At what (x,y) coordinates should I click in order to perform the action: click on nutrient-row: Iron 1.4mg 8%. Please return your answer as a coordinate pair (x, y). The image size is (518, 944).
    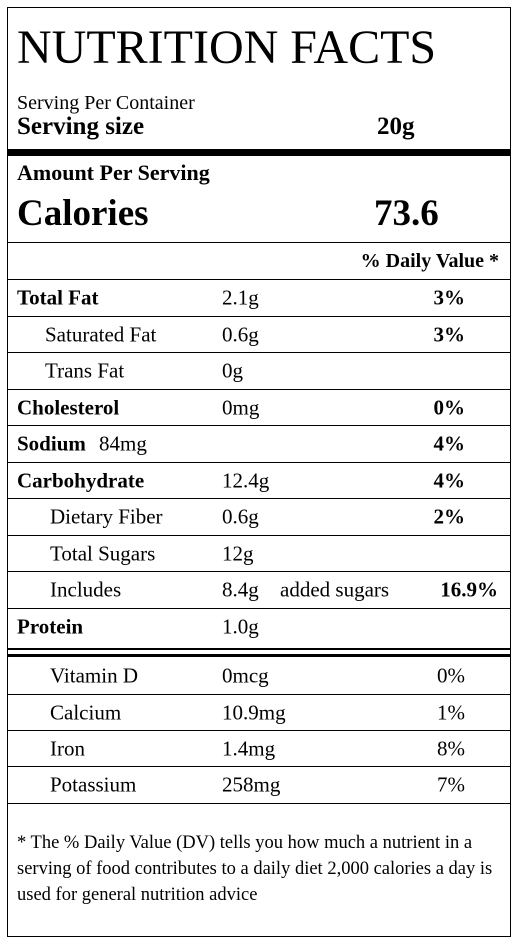
    Looking at the image, I should click on (259, 748).